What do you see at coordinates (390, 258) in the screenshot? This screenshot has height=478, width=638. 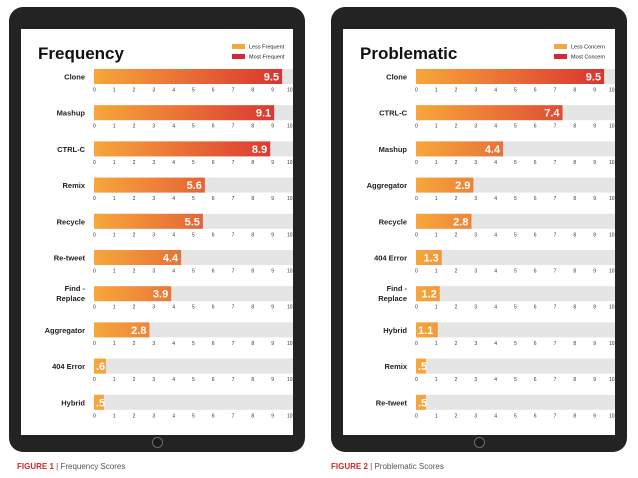 I see `category-label: 404 Error` at bounding box center [390, 258].